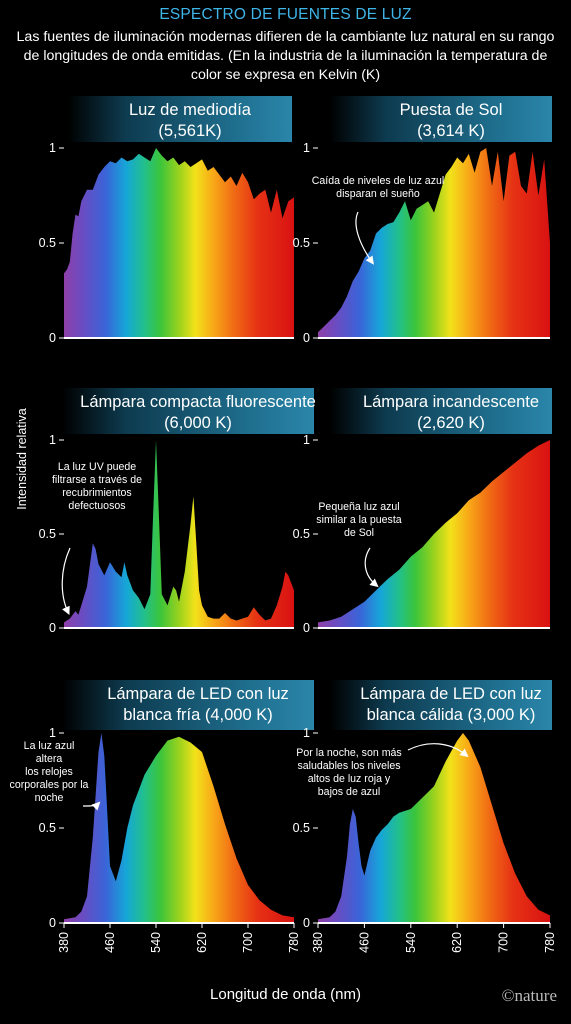  I want to click on annotation-text: defectuosos, so click(96, 506).